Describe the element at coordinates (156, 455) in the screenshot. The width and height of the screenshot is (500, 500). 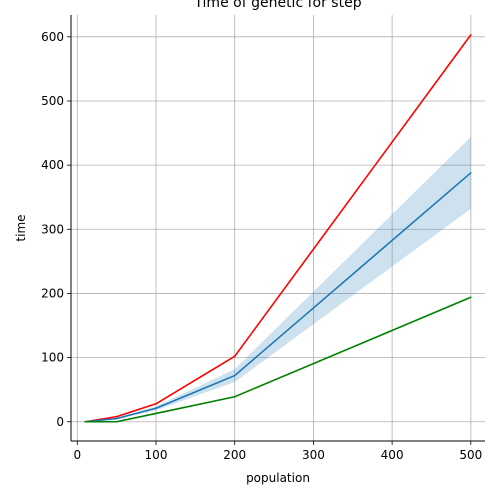
I see `x-tick-label: 100` at that location.